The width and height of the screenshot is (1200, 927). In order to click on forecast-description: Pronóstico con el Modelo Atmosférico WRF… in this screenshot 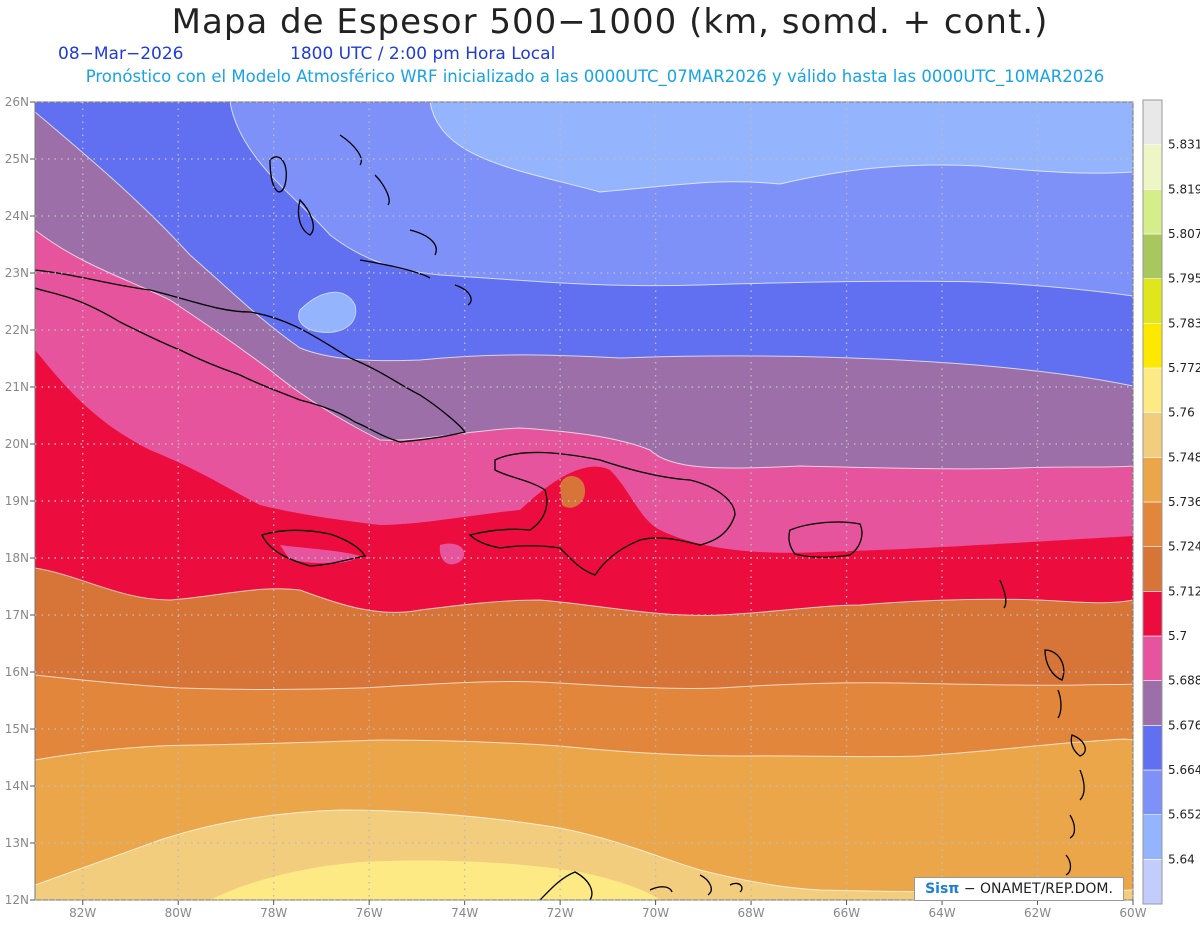, I will do `click(595, 76)`.